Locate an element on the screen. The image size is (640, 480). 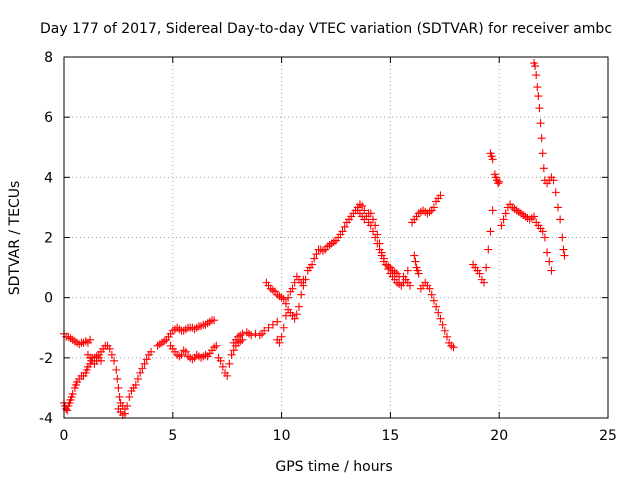
y-tick-label: 2 is located at coordinates (48, 239).